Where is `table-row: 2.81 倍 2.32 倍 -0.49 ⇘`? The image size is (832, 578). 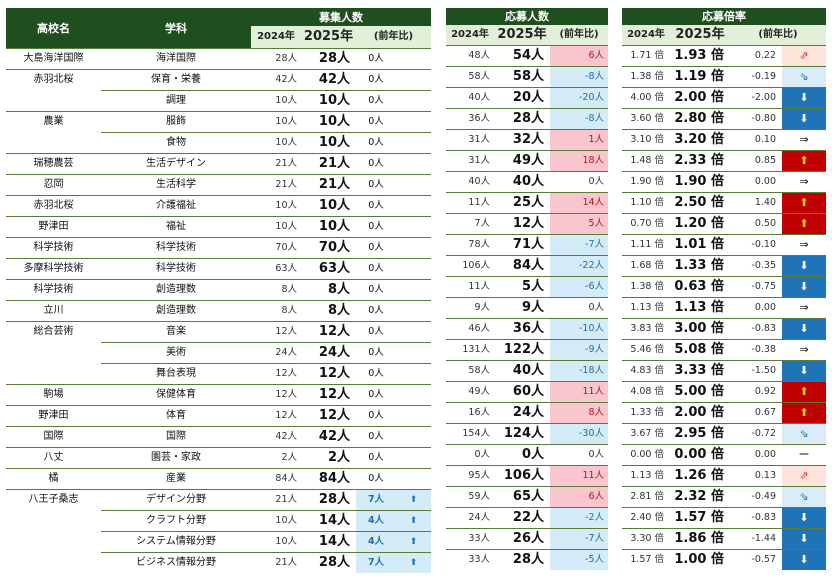
table-row: 2.81 倍 2.32 倍 -0.49 ⇘ is located at coordinates (724, 497).